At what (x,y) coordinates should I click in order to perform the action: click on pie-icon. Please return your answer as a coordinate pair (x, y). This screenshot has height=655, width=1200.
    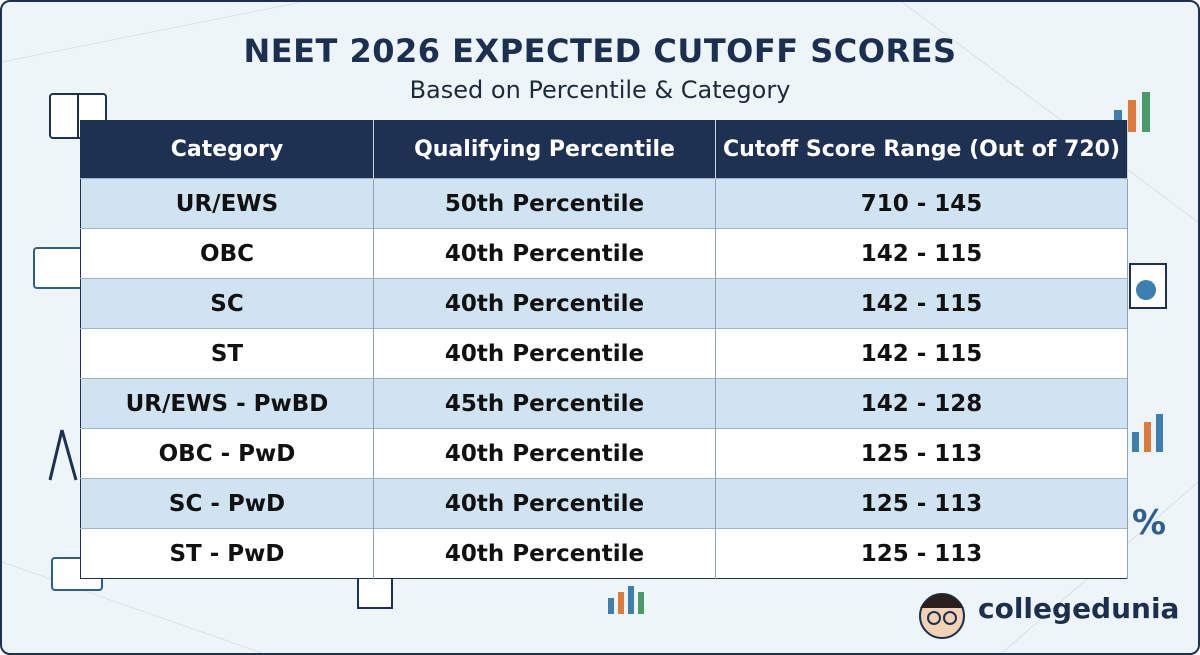
    Looking at the image, I should click on (1148, 286).